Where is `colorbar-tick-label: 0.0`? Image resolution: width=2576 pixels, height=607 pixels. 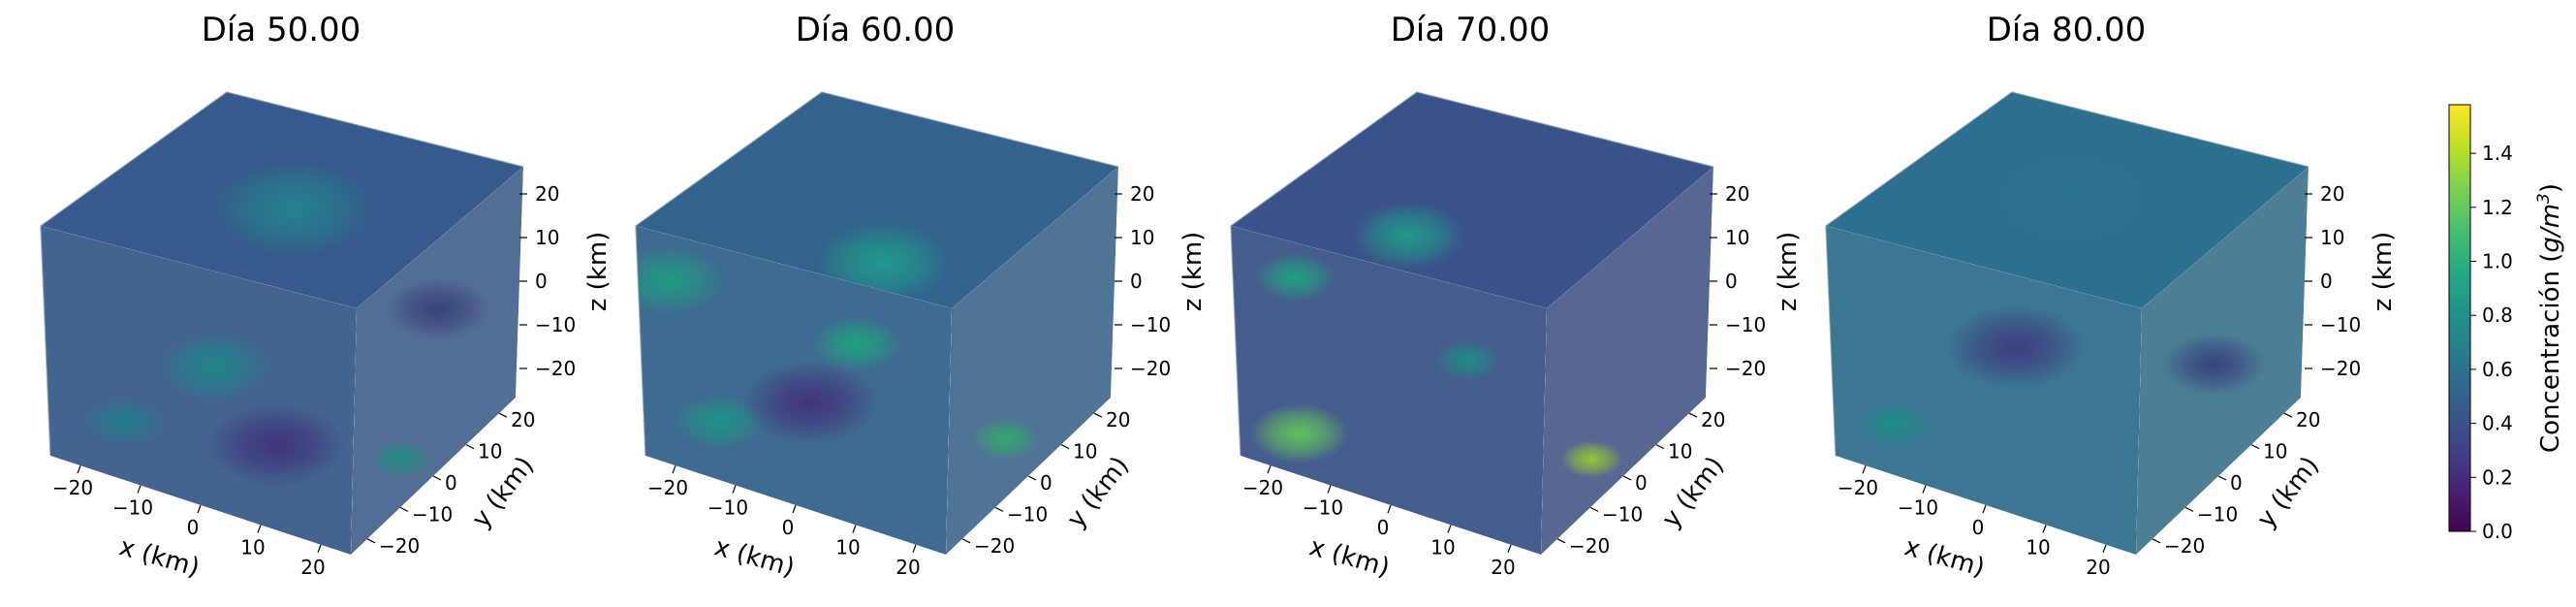 colorbar-tick-label: 0.0 is located at coordinates (2497, 531).